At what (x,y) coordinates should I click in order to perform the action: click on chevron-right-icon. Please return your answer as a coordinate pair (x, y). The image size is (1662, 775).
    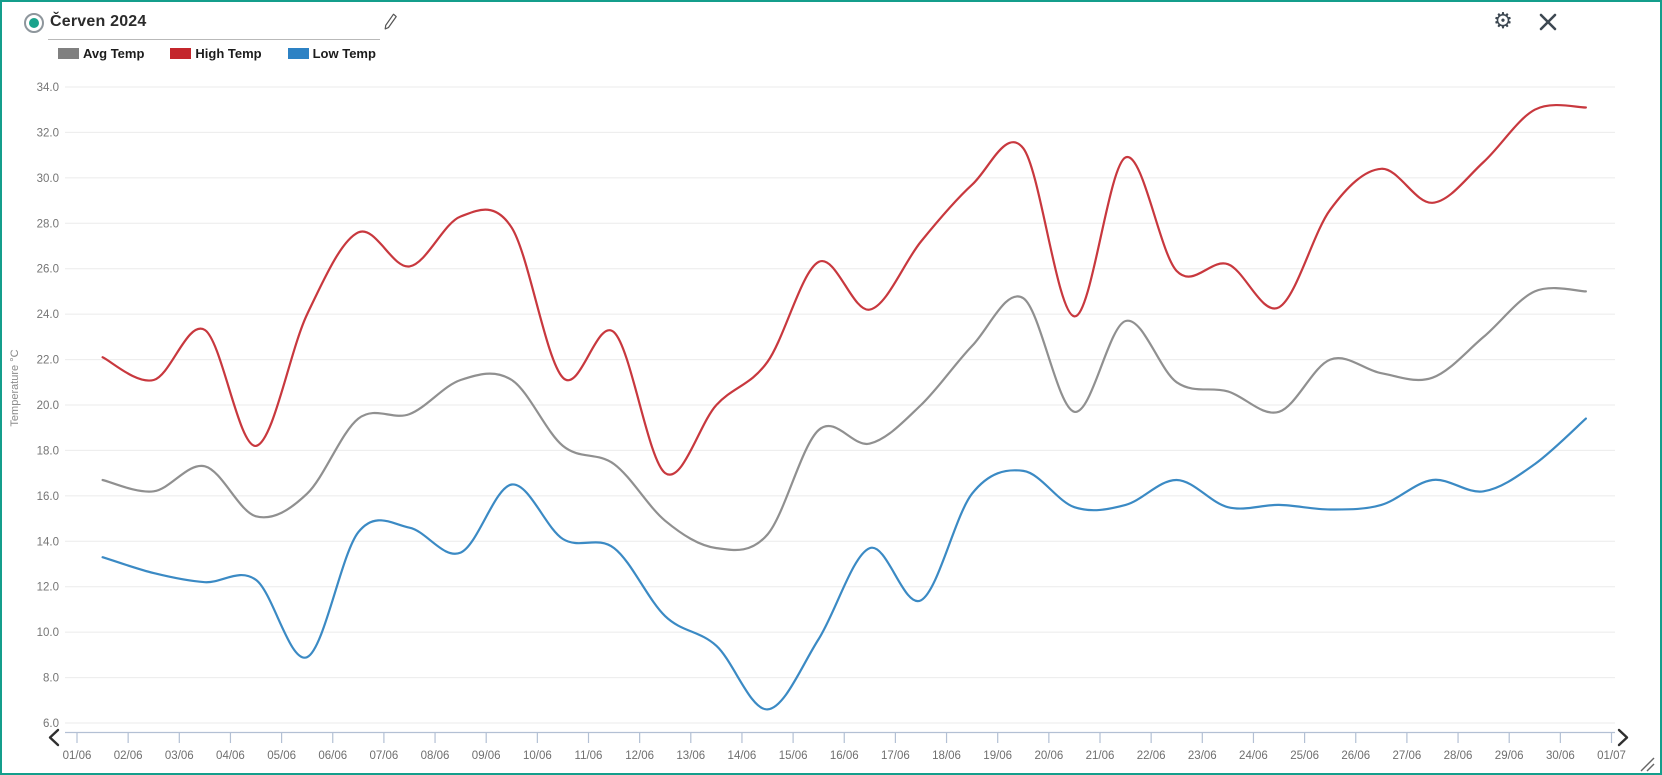
    Looking at the image, I should click on (1623, 737).